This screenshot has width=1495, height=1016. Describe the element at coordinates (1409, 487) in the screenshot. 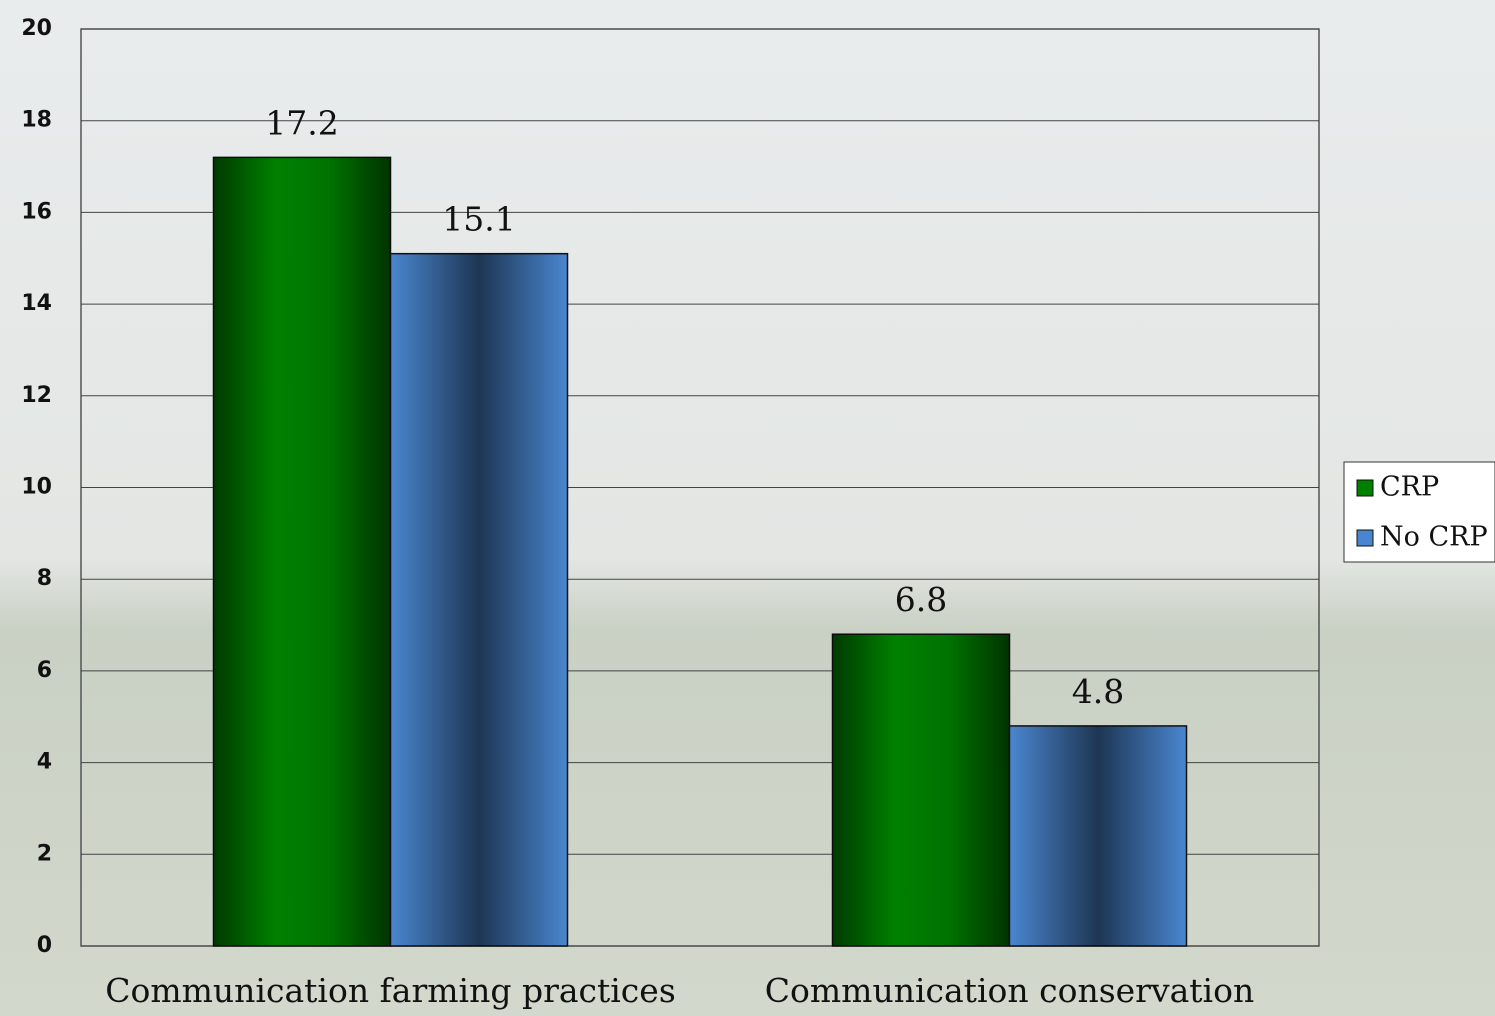

I see `legend-label: CRP` at that location.